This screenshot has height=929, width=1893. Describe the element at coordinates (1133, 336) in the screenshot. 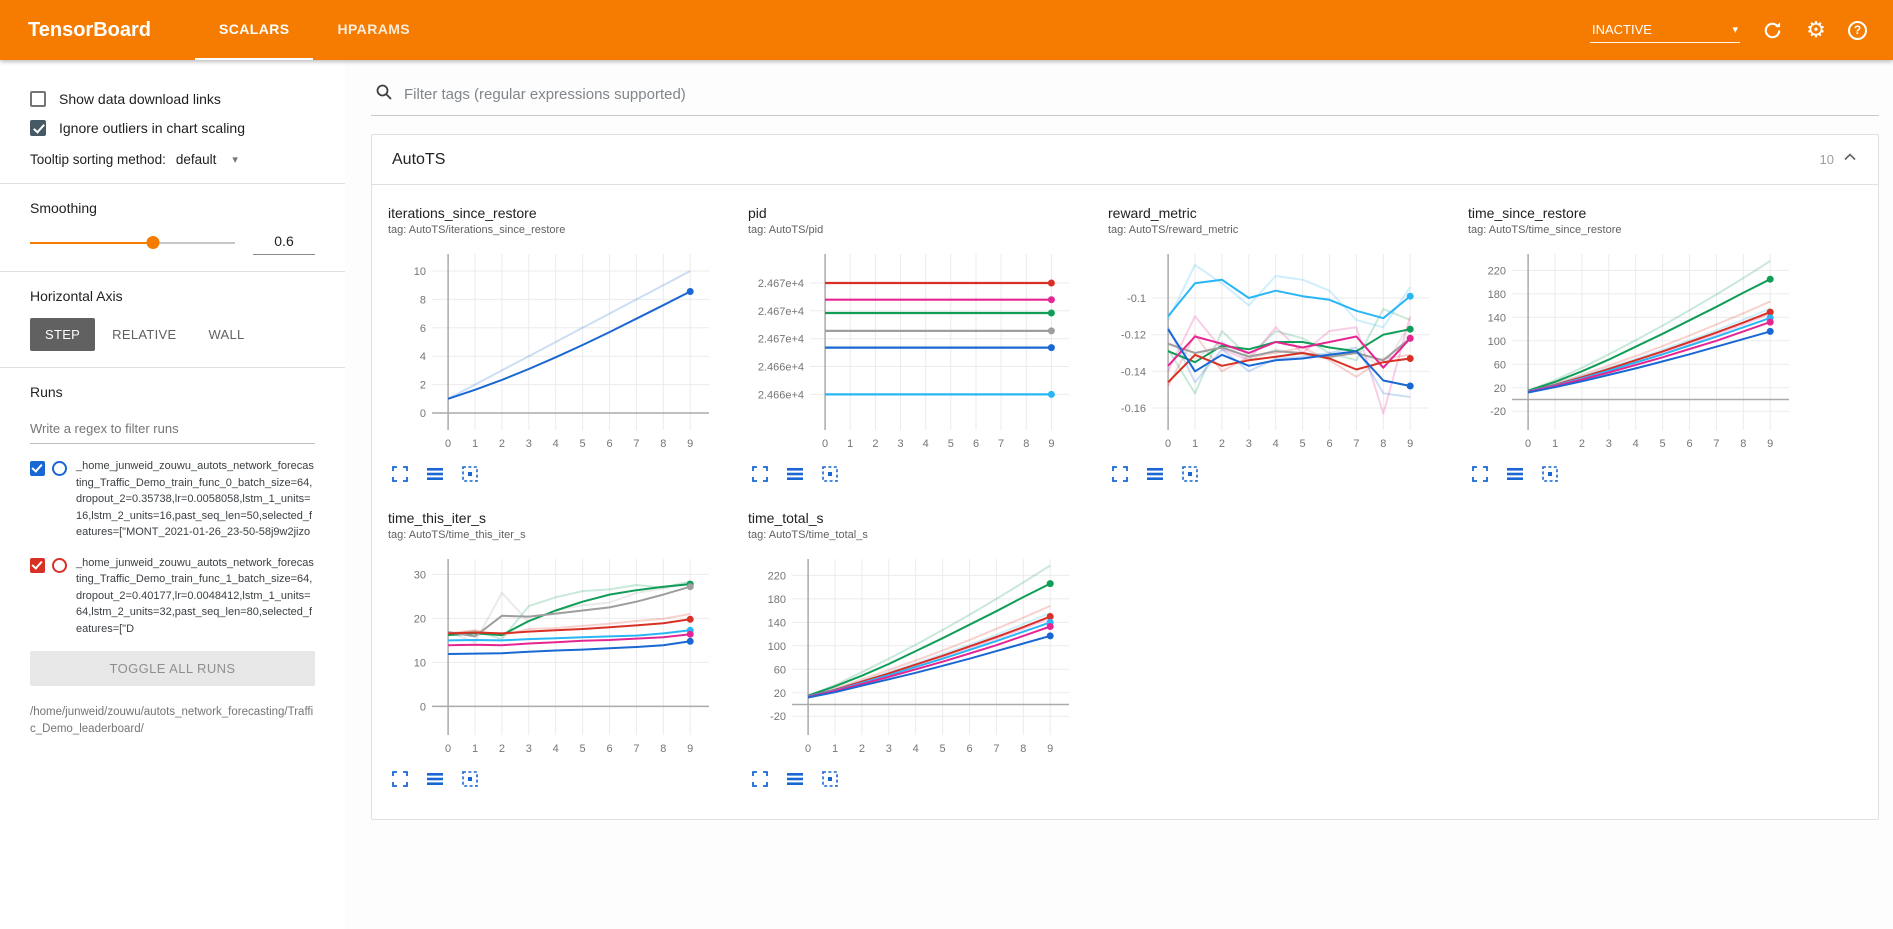

I see `svg-text: -0.12` at that location.